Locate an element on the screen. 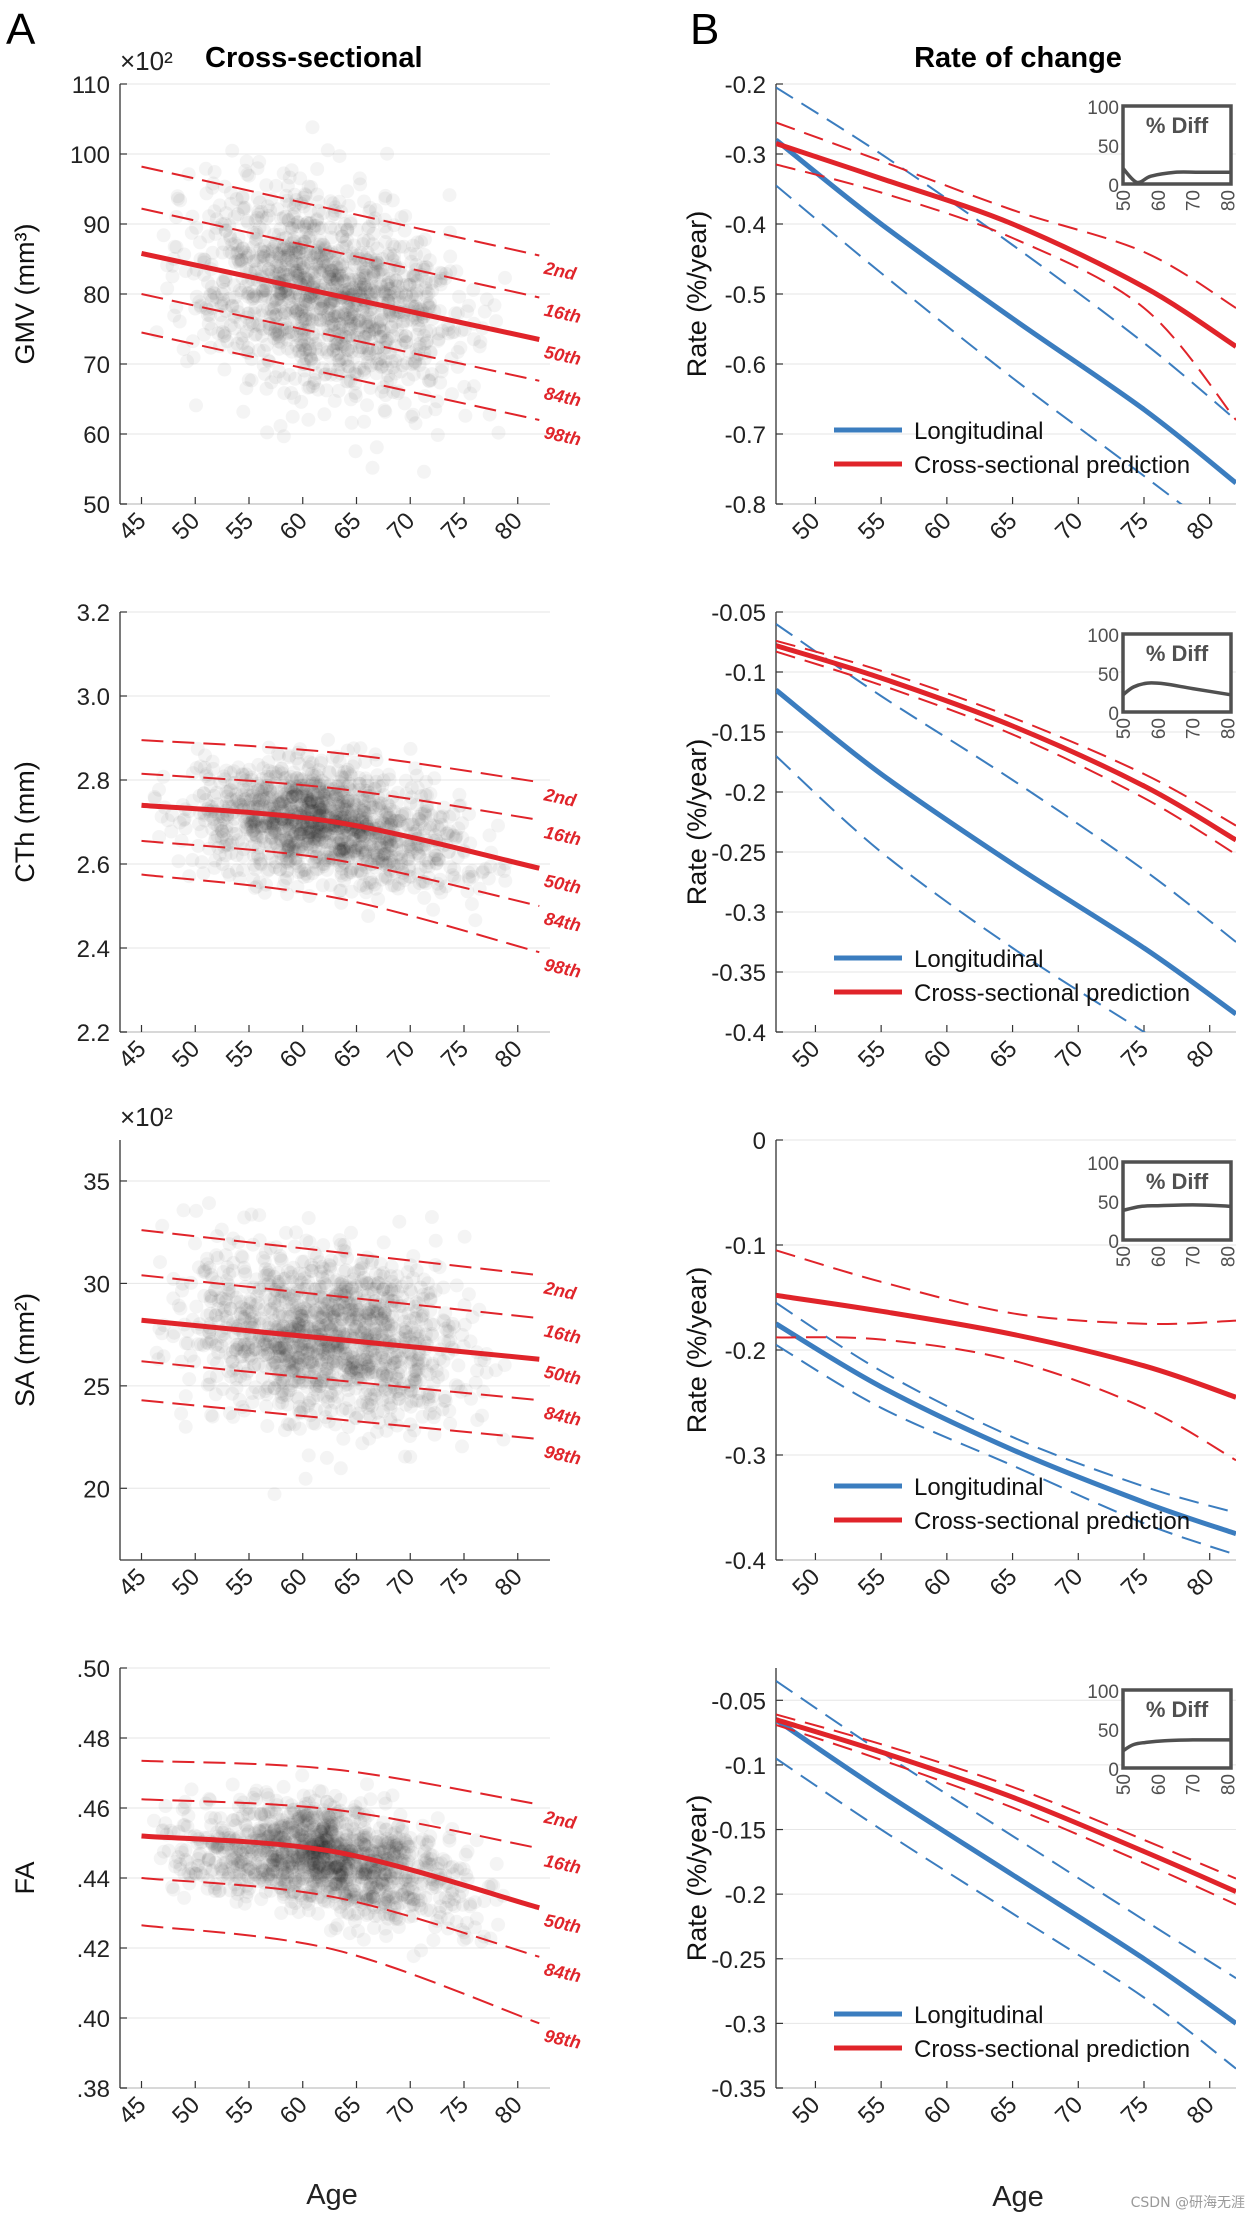 The image size is (1253, 2216). fa-data-point is located at coordinates (463, 1939).